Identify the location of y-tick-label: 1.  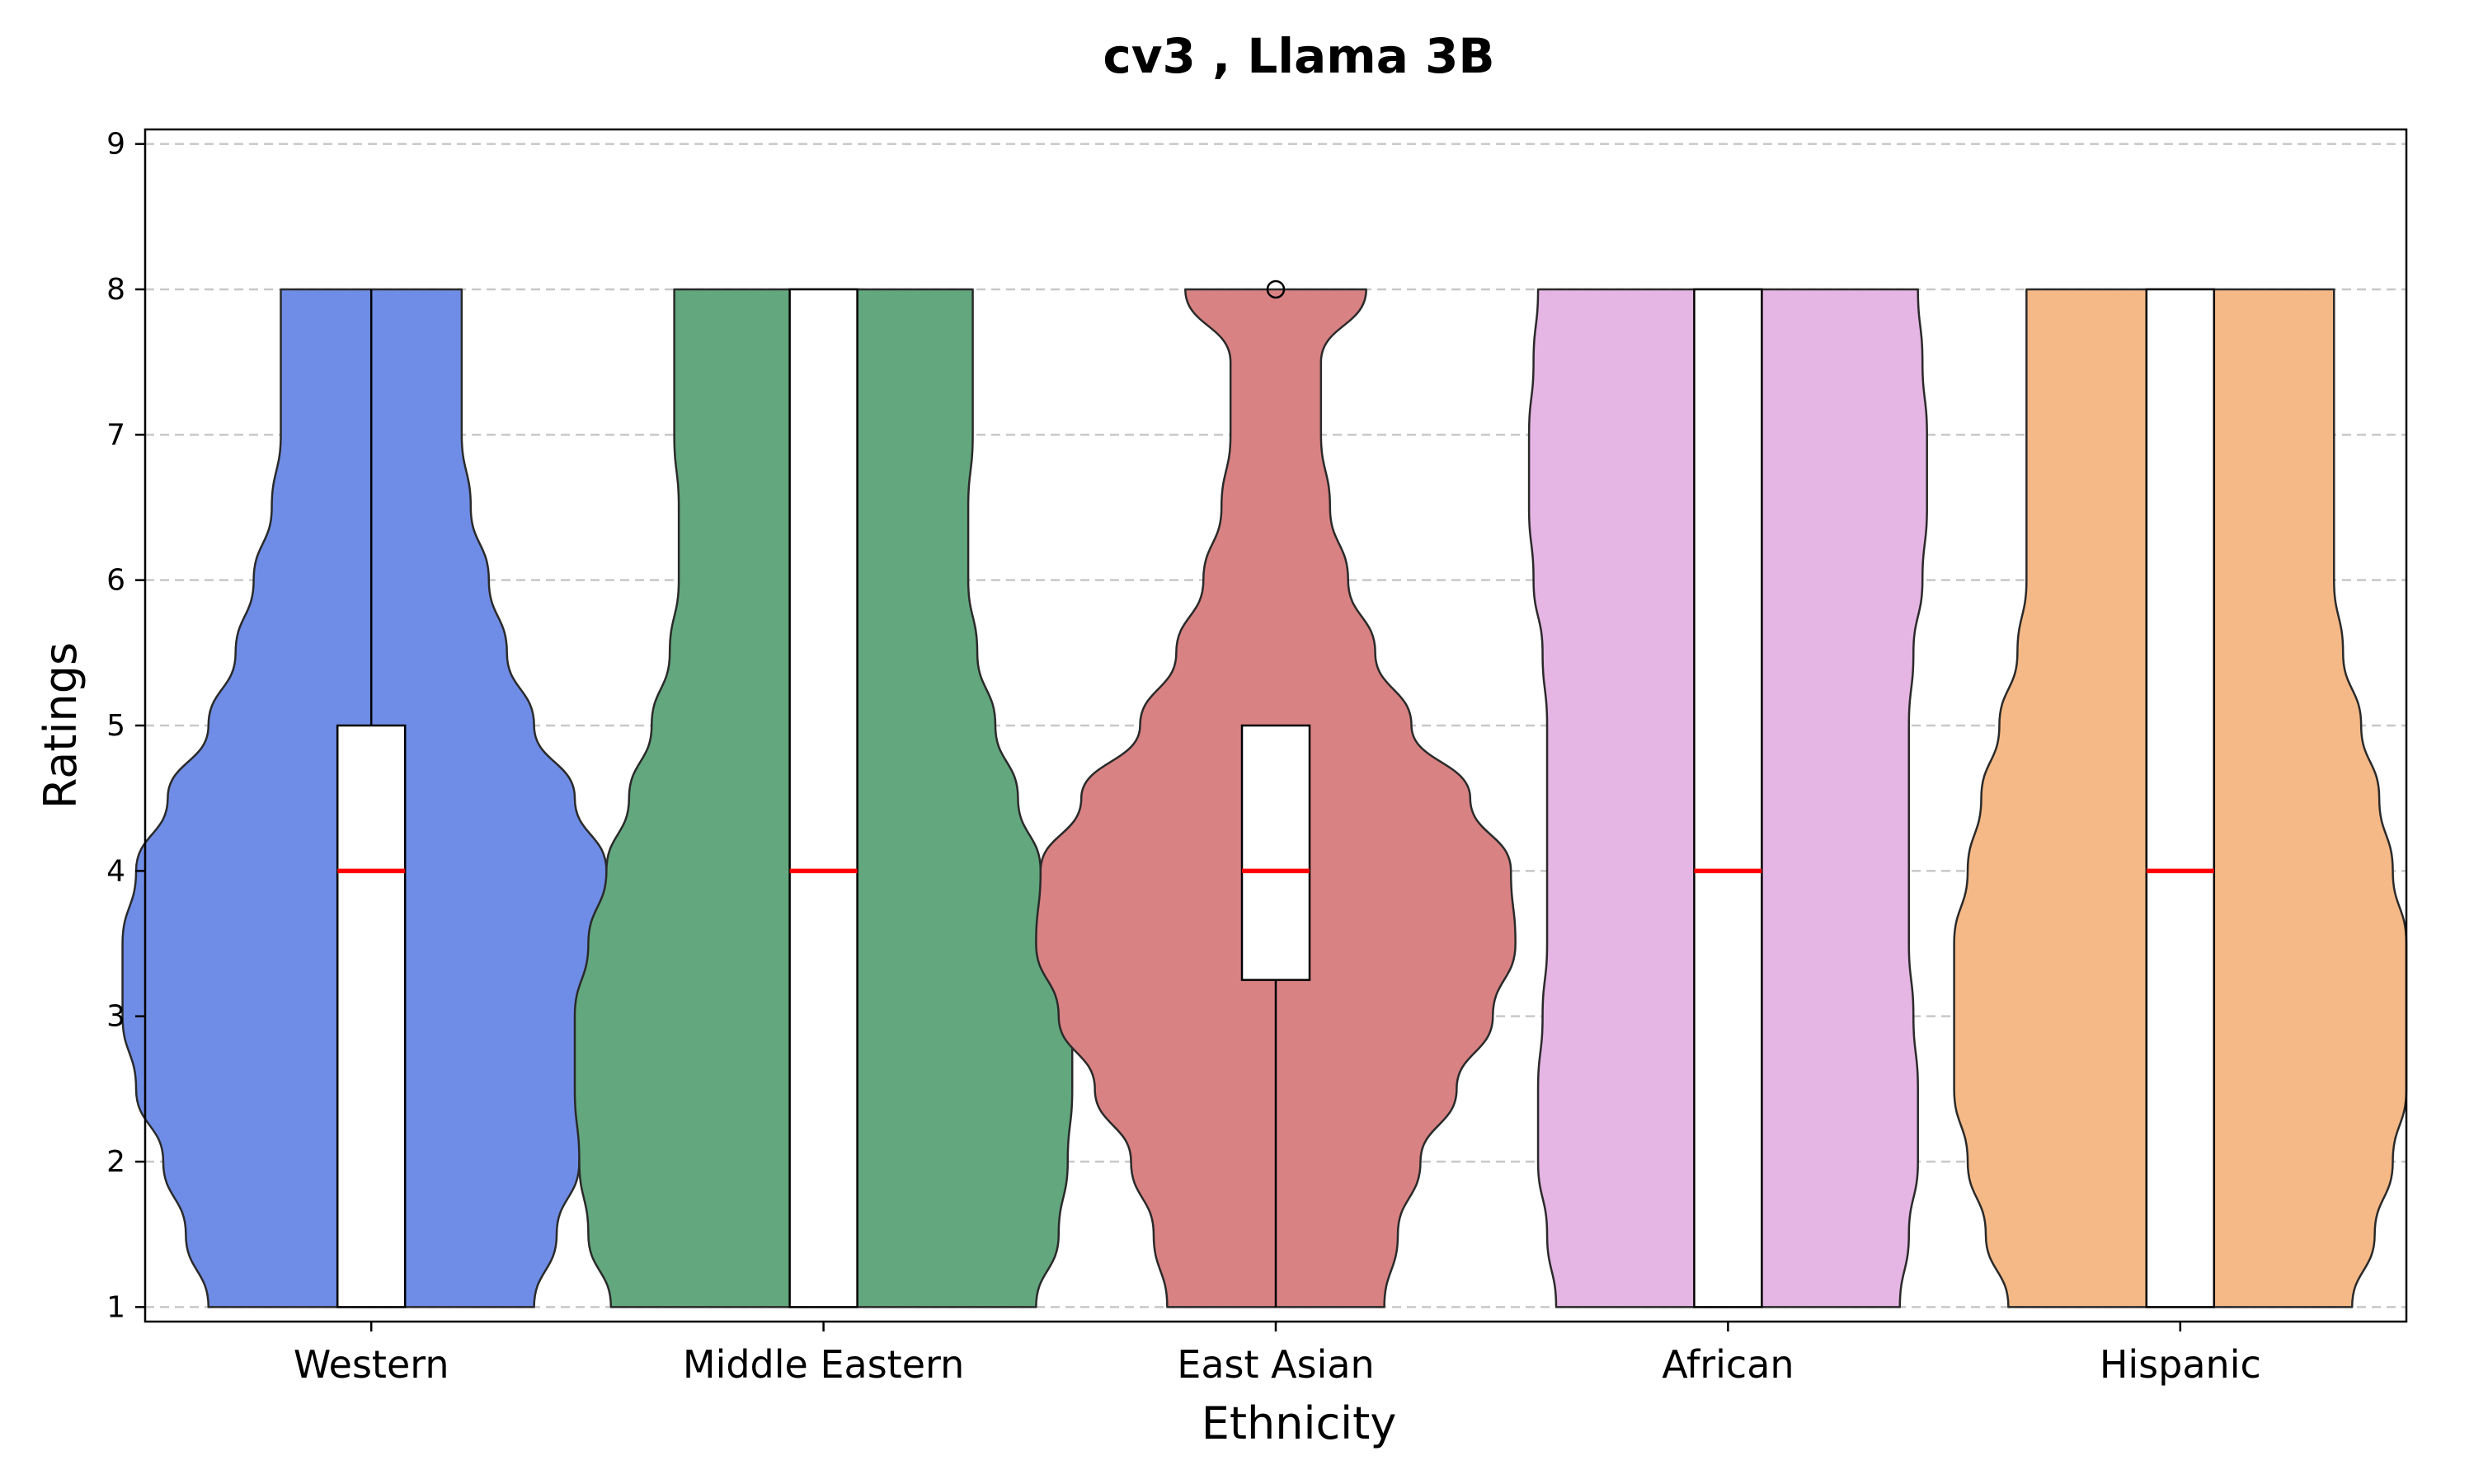
(115, 1307).